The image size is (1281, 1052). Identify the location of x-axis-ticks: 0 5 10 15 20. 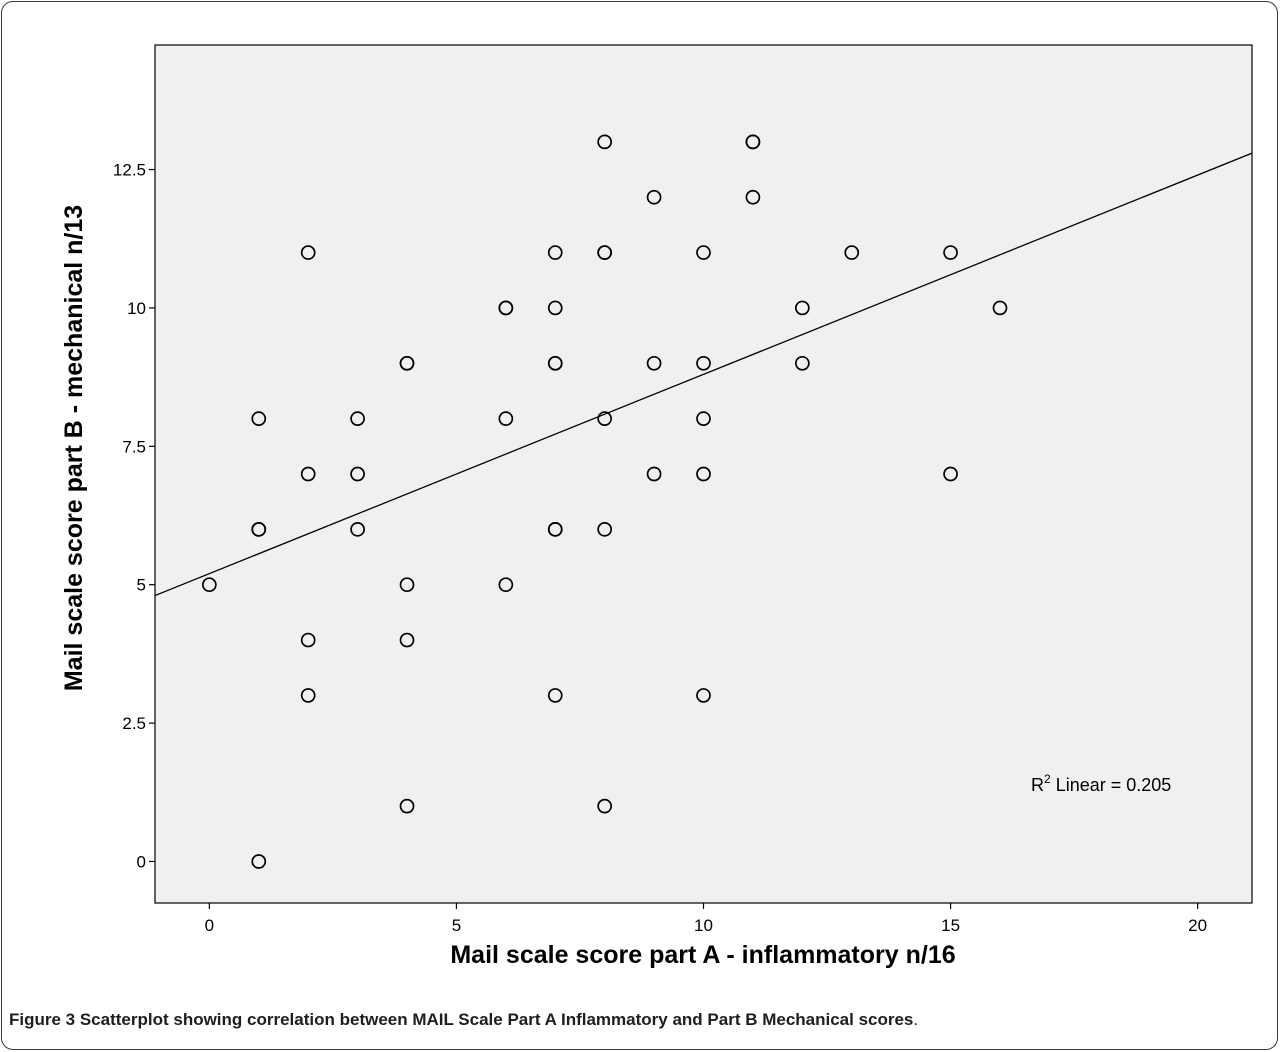
(706, 919).